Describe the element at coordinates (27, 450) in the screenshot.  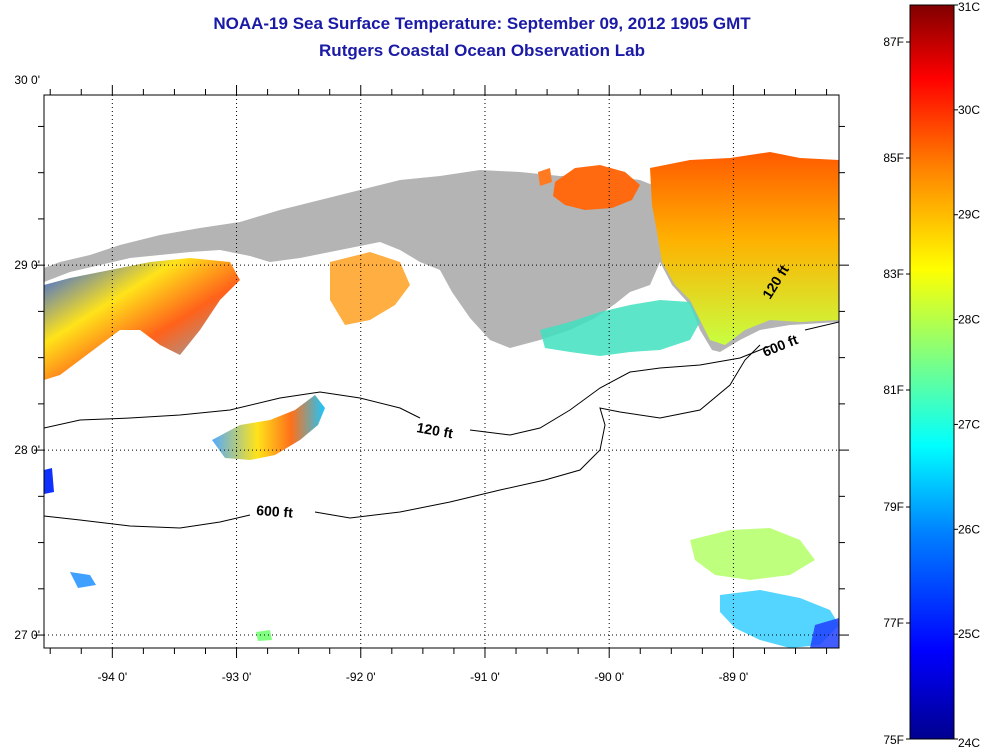
I see `lat-tick-label: 28 0'` at that location.